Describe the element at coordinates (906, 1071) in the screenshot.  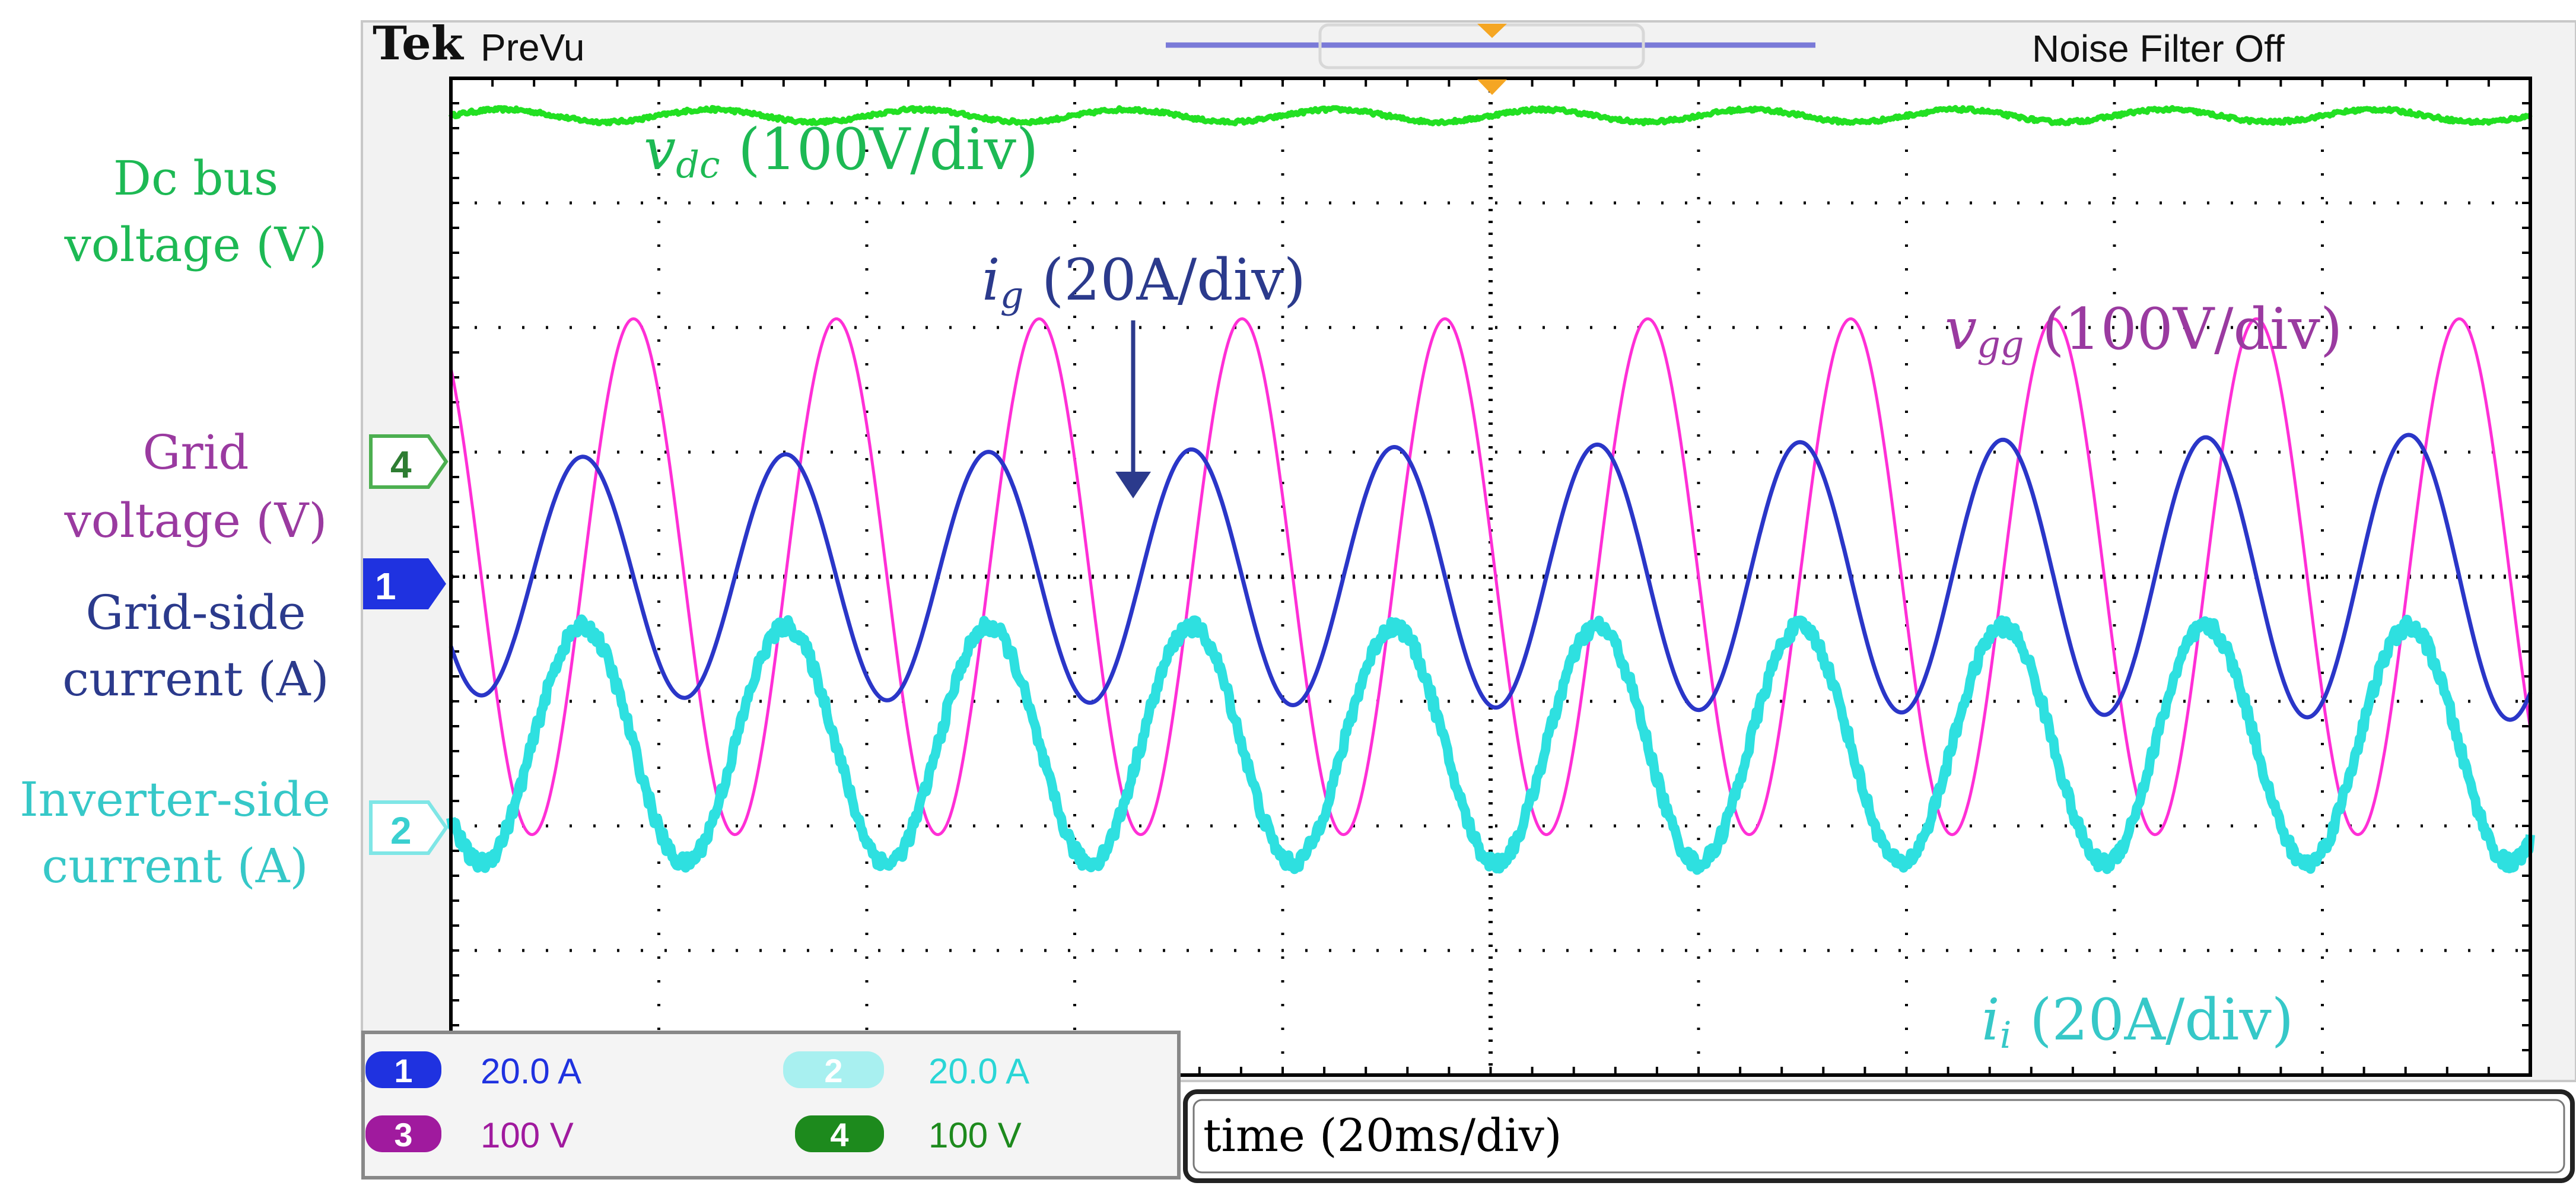
I see `ch2-setting: 2 20.0 A` at that location.